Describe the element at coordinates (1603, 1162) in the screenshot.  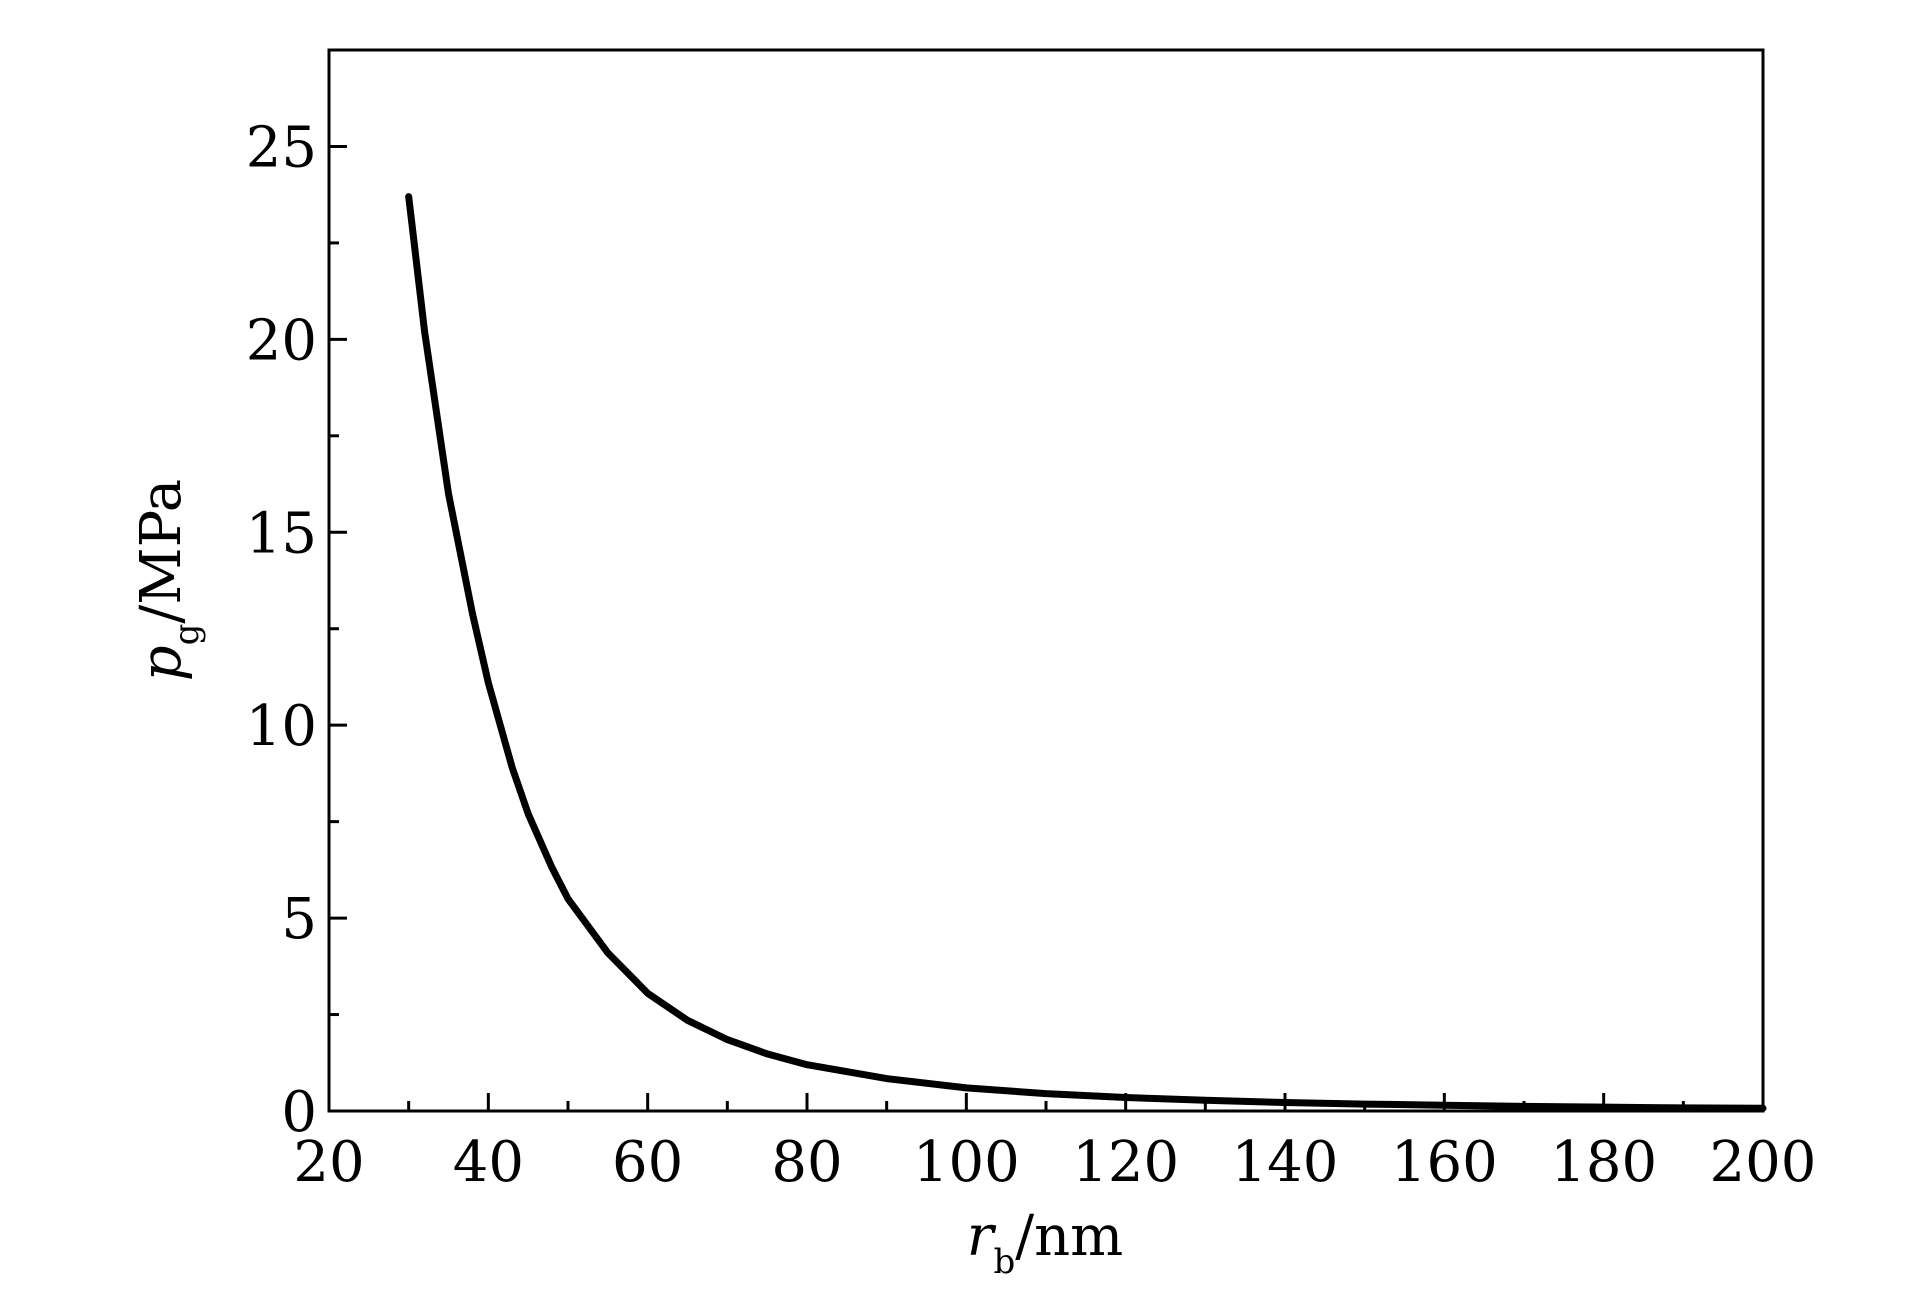
I see `x-tick-label: 180` at that location.